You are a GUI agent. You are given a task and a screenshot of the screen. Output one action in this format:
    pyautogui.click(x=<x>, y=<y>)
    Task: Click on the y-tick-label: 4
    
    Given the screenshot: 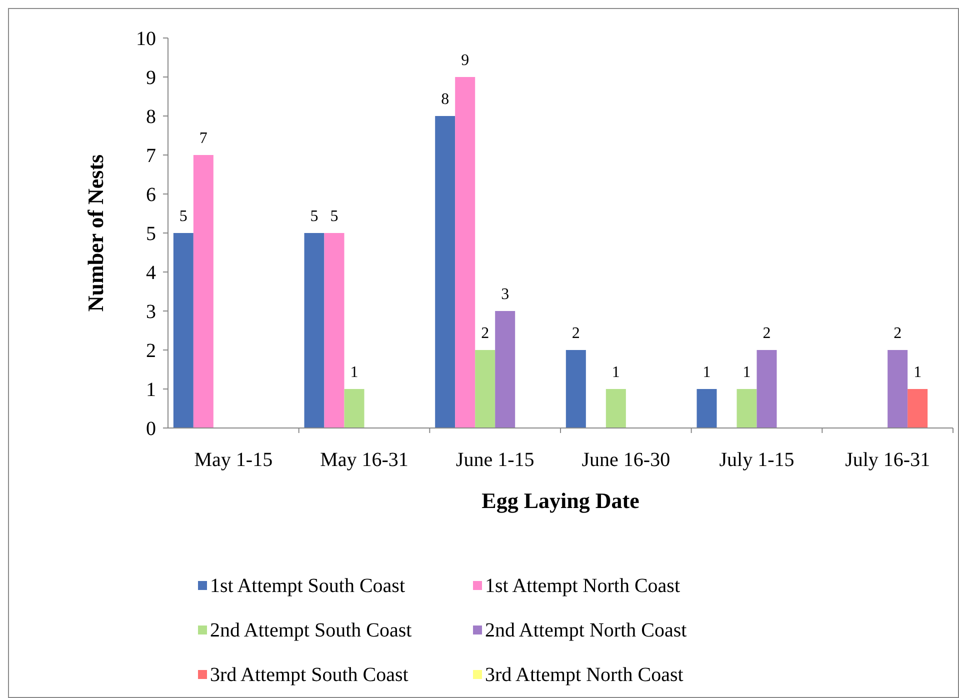 What is the action you would take?
    pyautogui.click(x=151, y=273)
    